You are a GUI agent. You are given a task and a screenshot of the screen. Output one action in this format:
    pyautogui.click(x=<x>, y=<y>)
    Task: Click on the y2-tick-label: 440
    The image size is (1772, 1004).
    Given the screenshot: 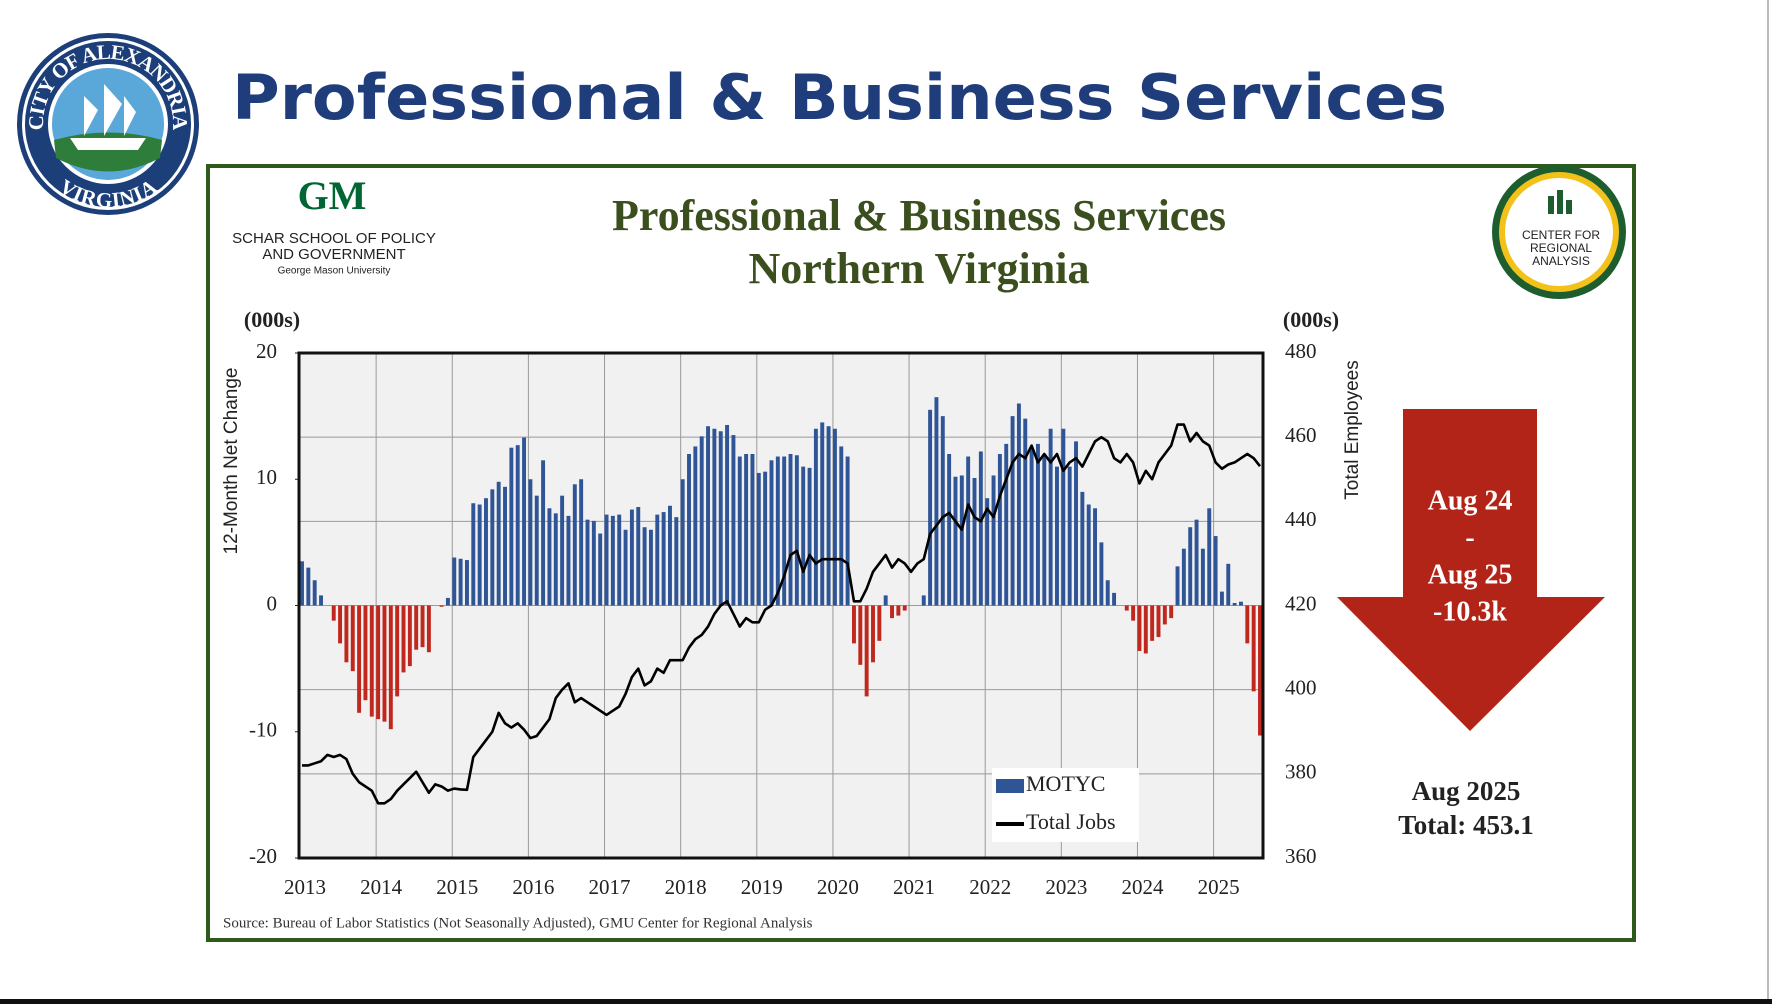 What is the action you would take?
    pyautogui.click(x=1301, y=519)
    